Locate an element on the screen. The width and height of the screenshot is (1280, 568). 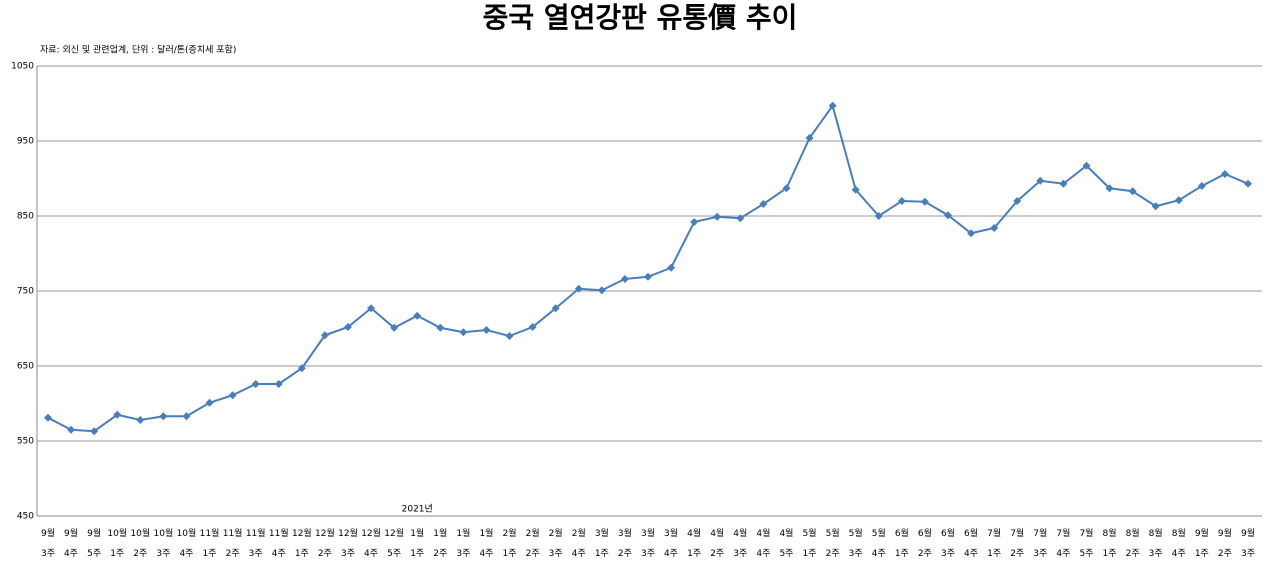
x-tick-label: 12월 2주 is located at coordinates (325, 544).